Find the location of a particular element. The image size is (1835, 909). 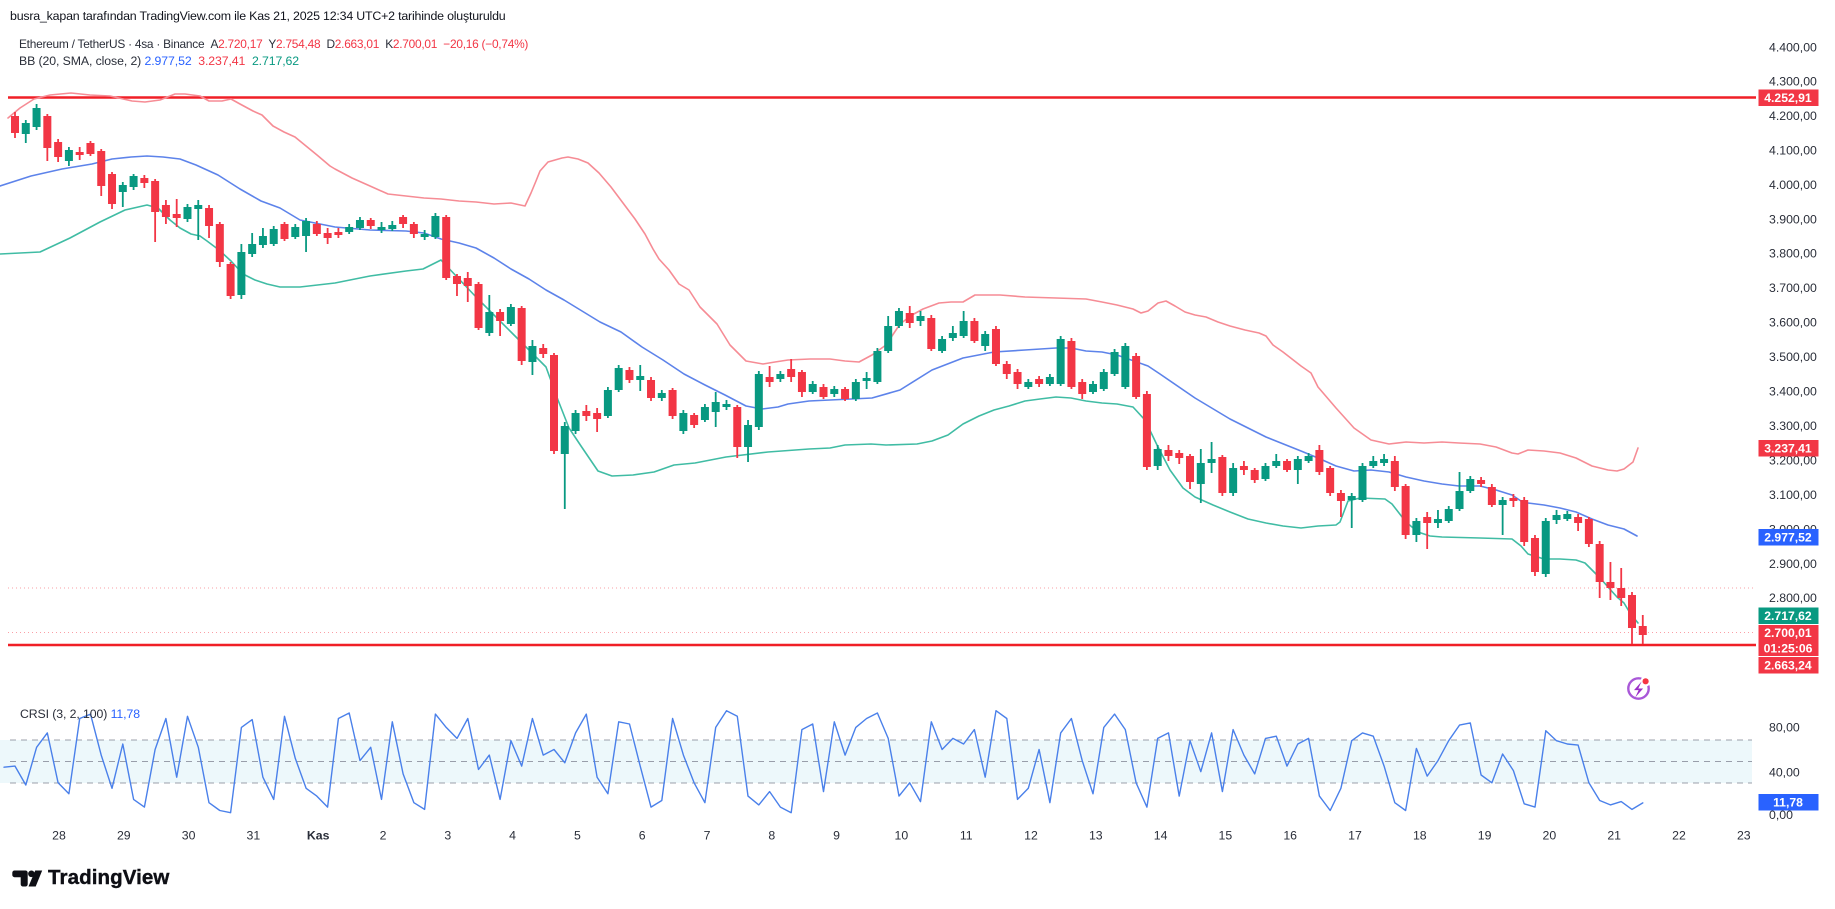

svg-text: 15 is located at coordinates (1226, 836).